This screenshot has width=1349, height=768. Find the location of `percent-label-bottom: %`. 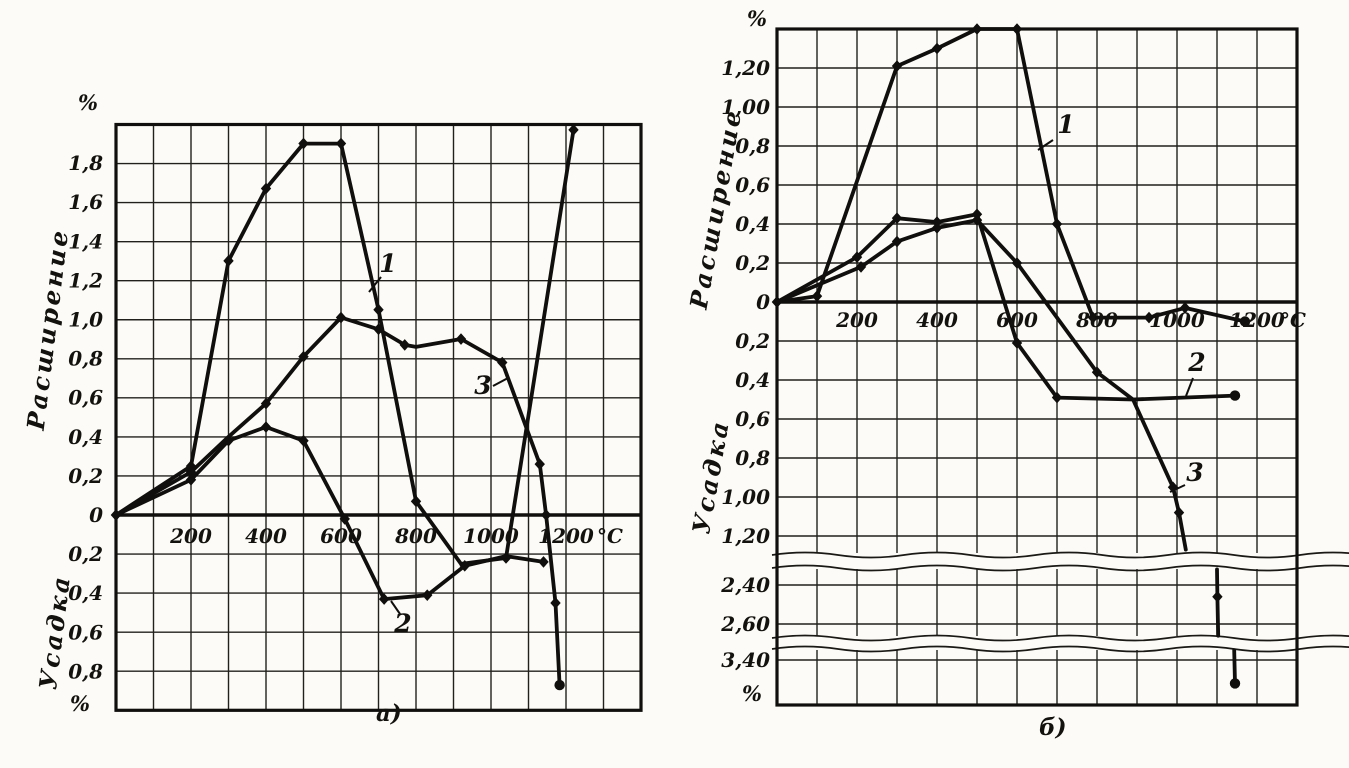

percent-label-bottom: % is located at coordinates (752, 693).